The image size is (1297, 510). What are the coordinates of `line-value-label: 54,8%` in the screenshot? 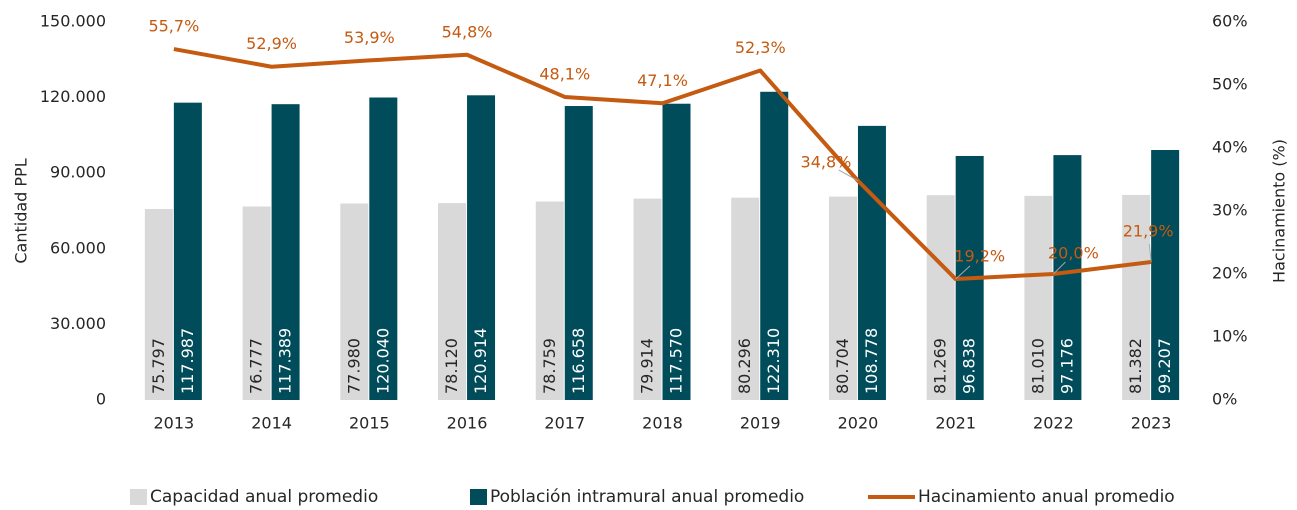 It's located at (467, 31).